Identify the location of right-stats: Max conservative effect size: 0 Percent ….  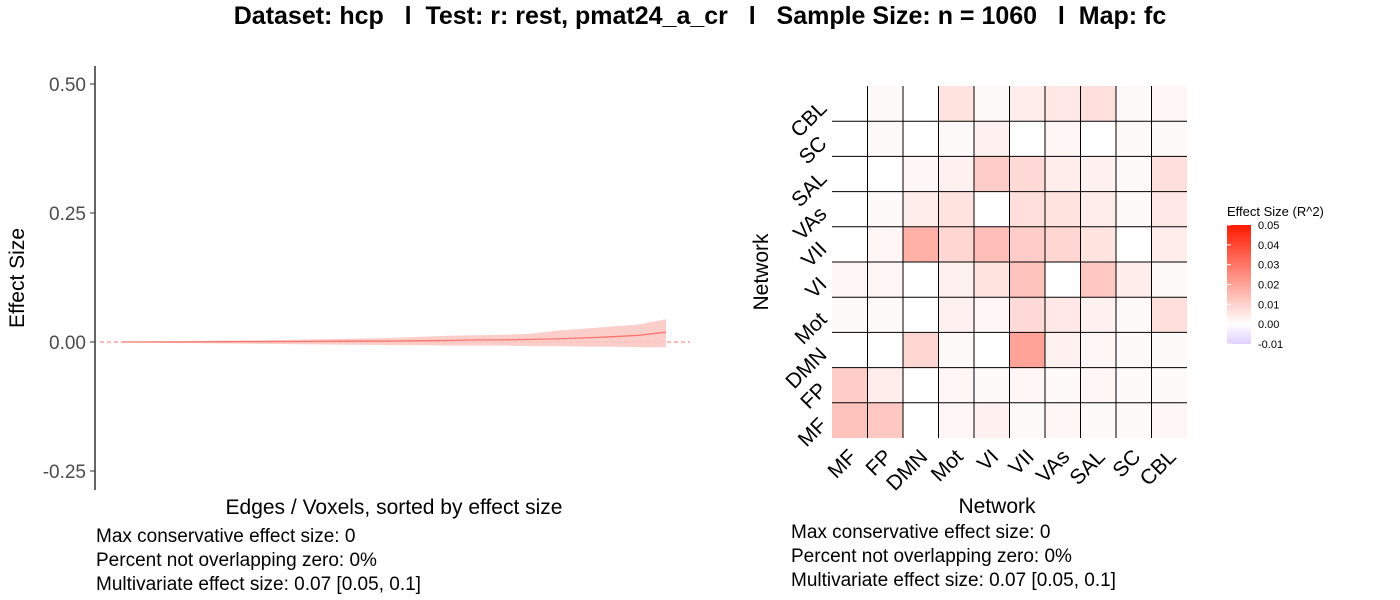
(953, 557).